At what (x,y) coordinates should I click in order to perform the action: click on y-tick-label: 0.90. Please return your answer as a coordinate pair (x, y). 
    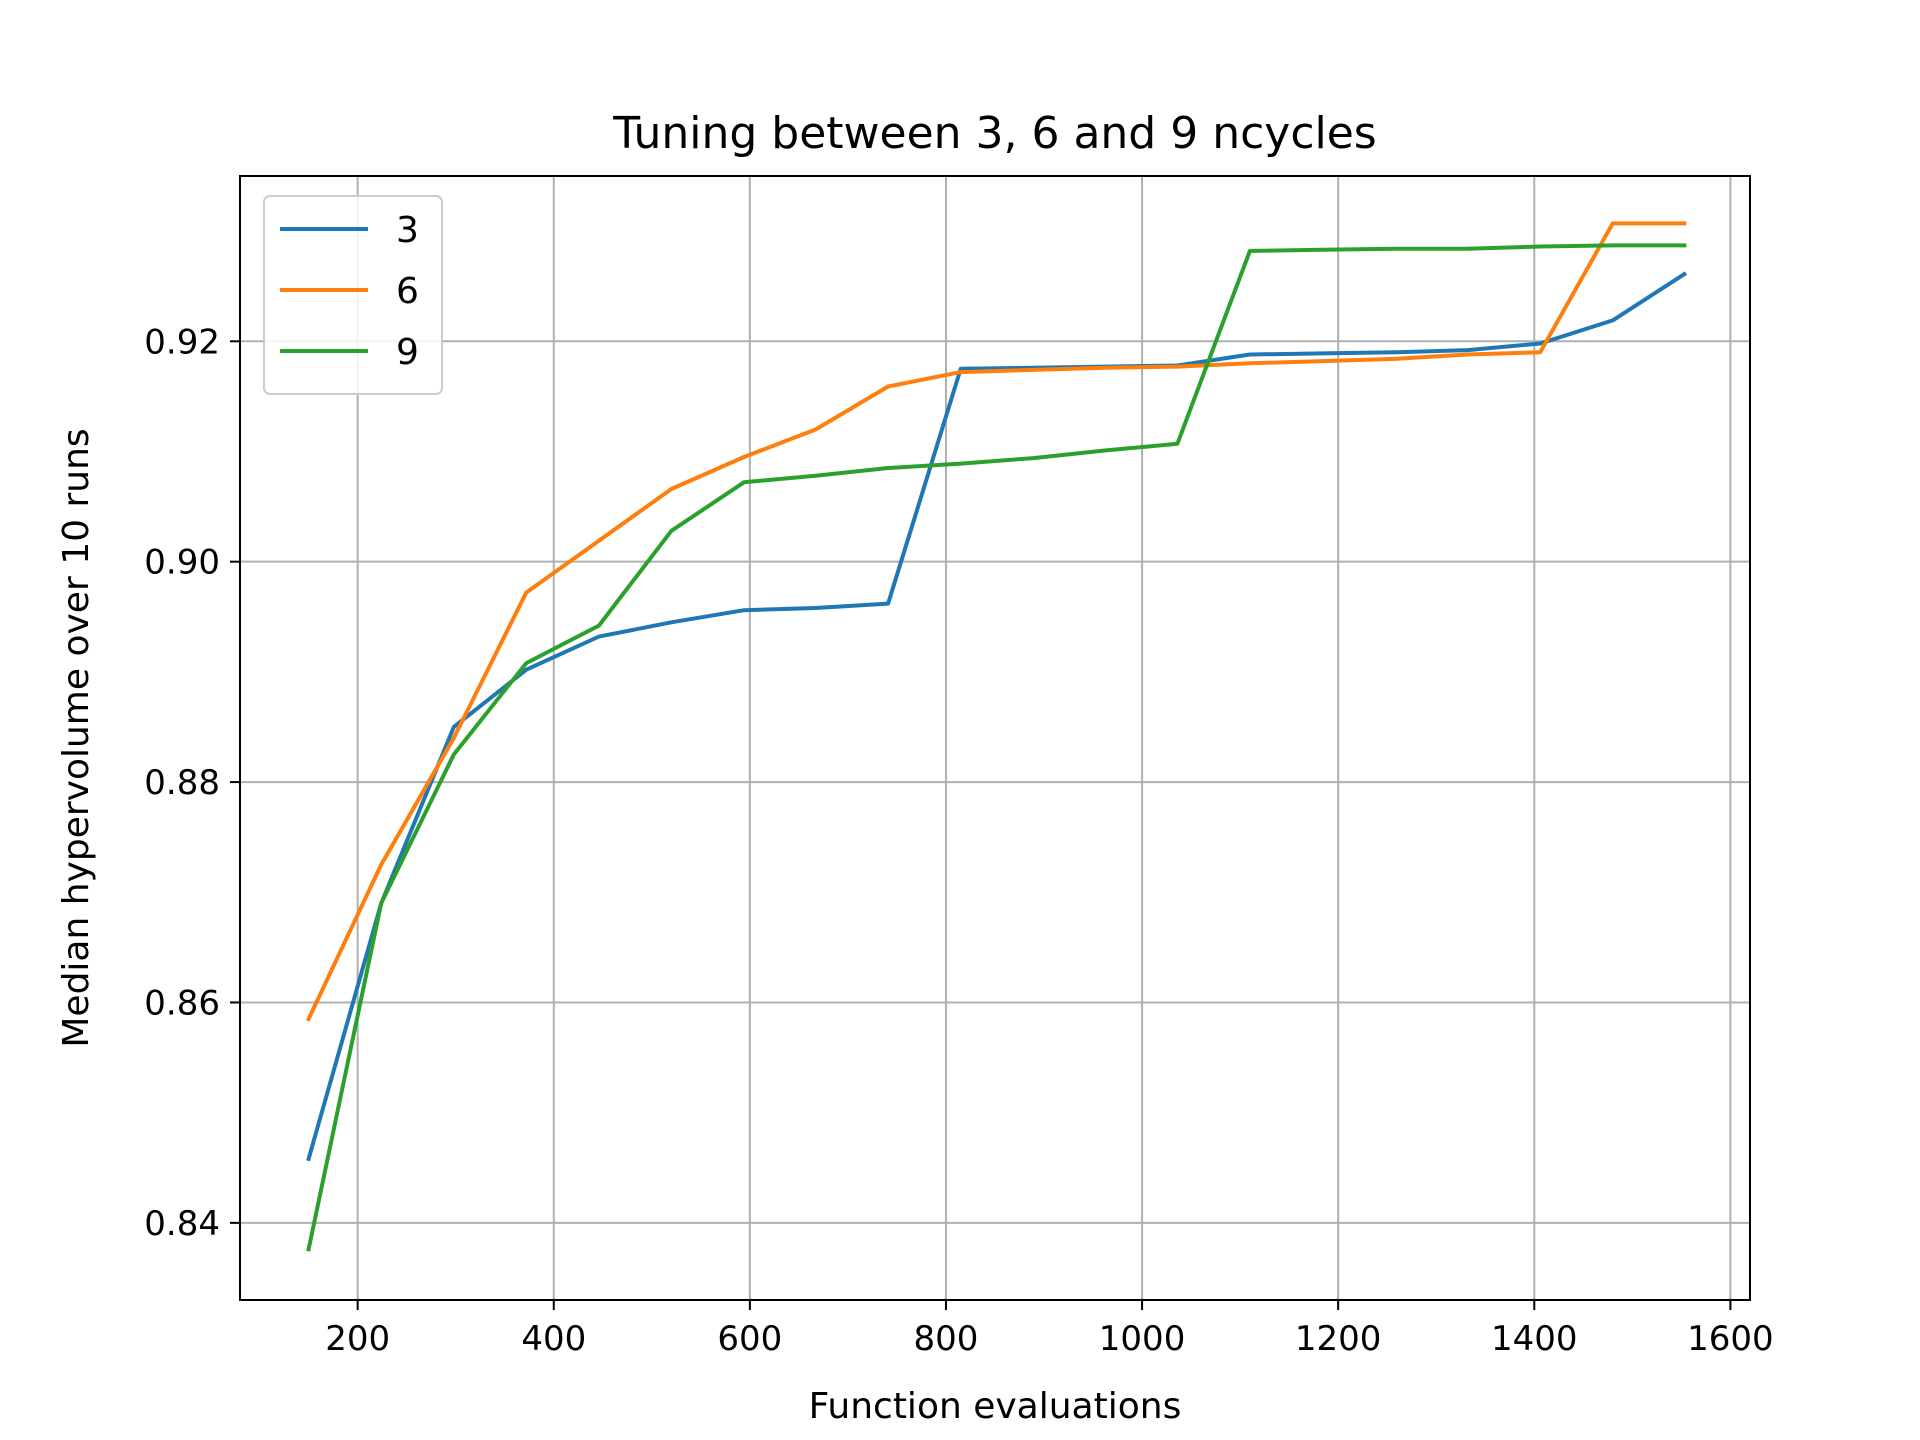
    Looking at the image, I should click on (182, 563).